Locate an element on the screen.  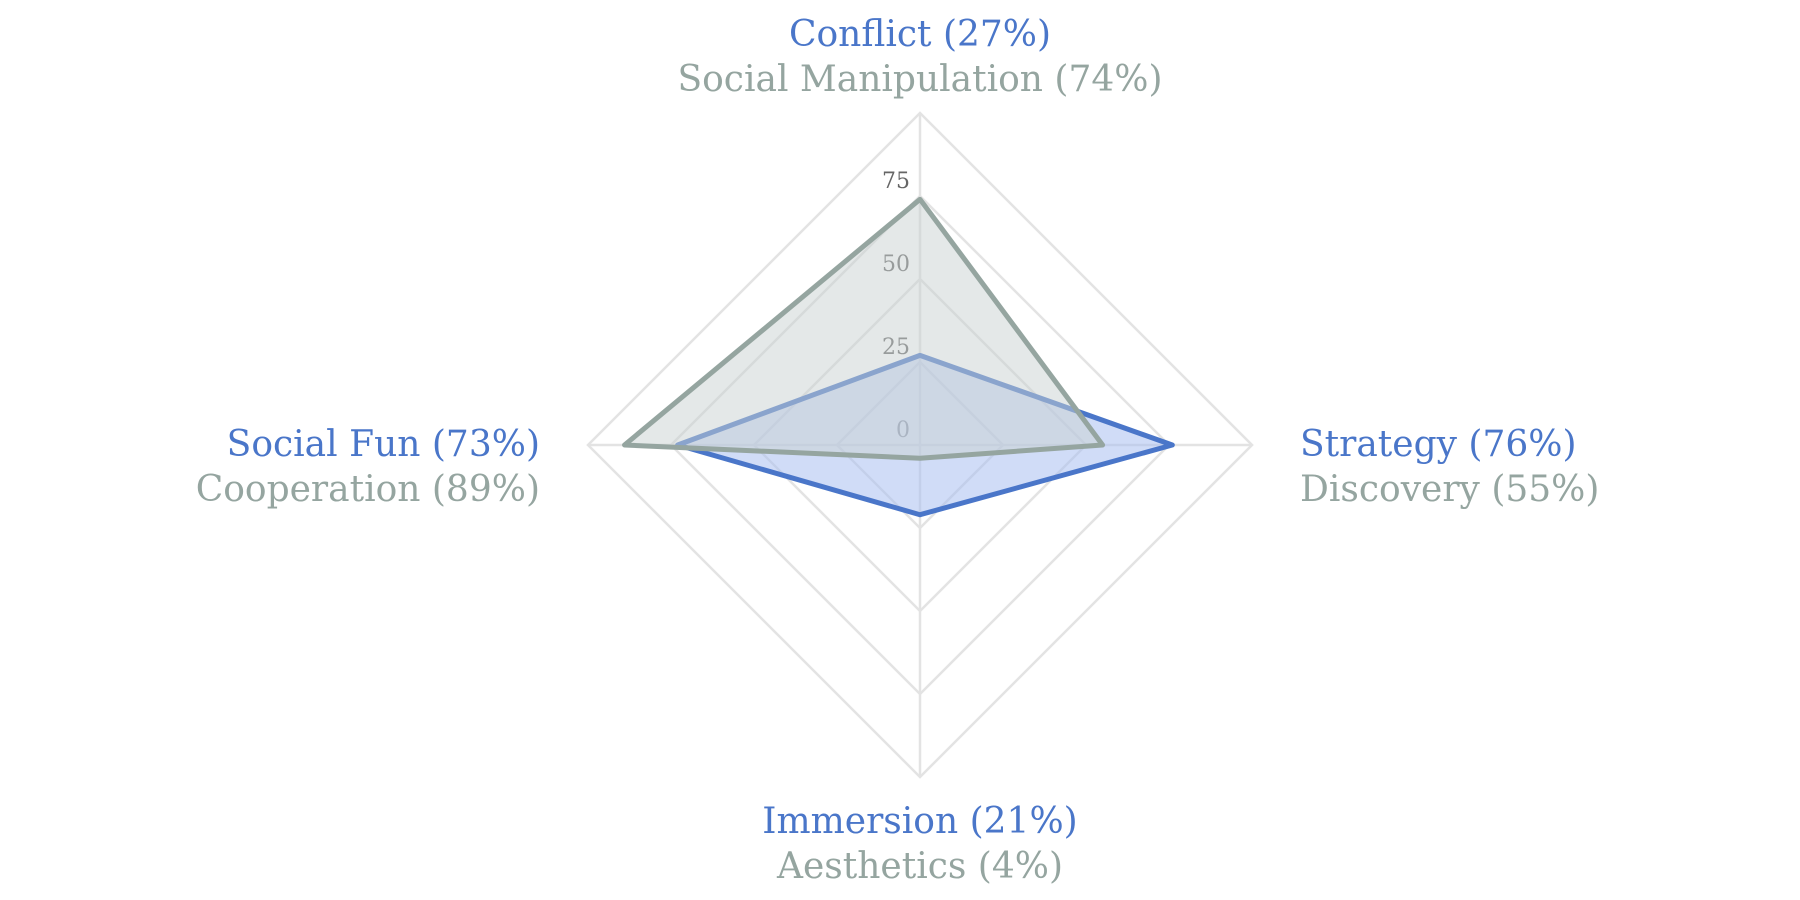
axis-label-secondary: Cooperation (89%) is located at coordinates (368, 489).